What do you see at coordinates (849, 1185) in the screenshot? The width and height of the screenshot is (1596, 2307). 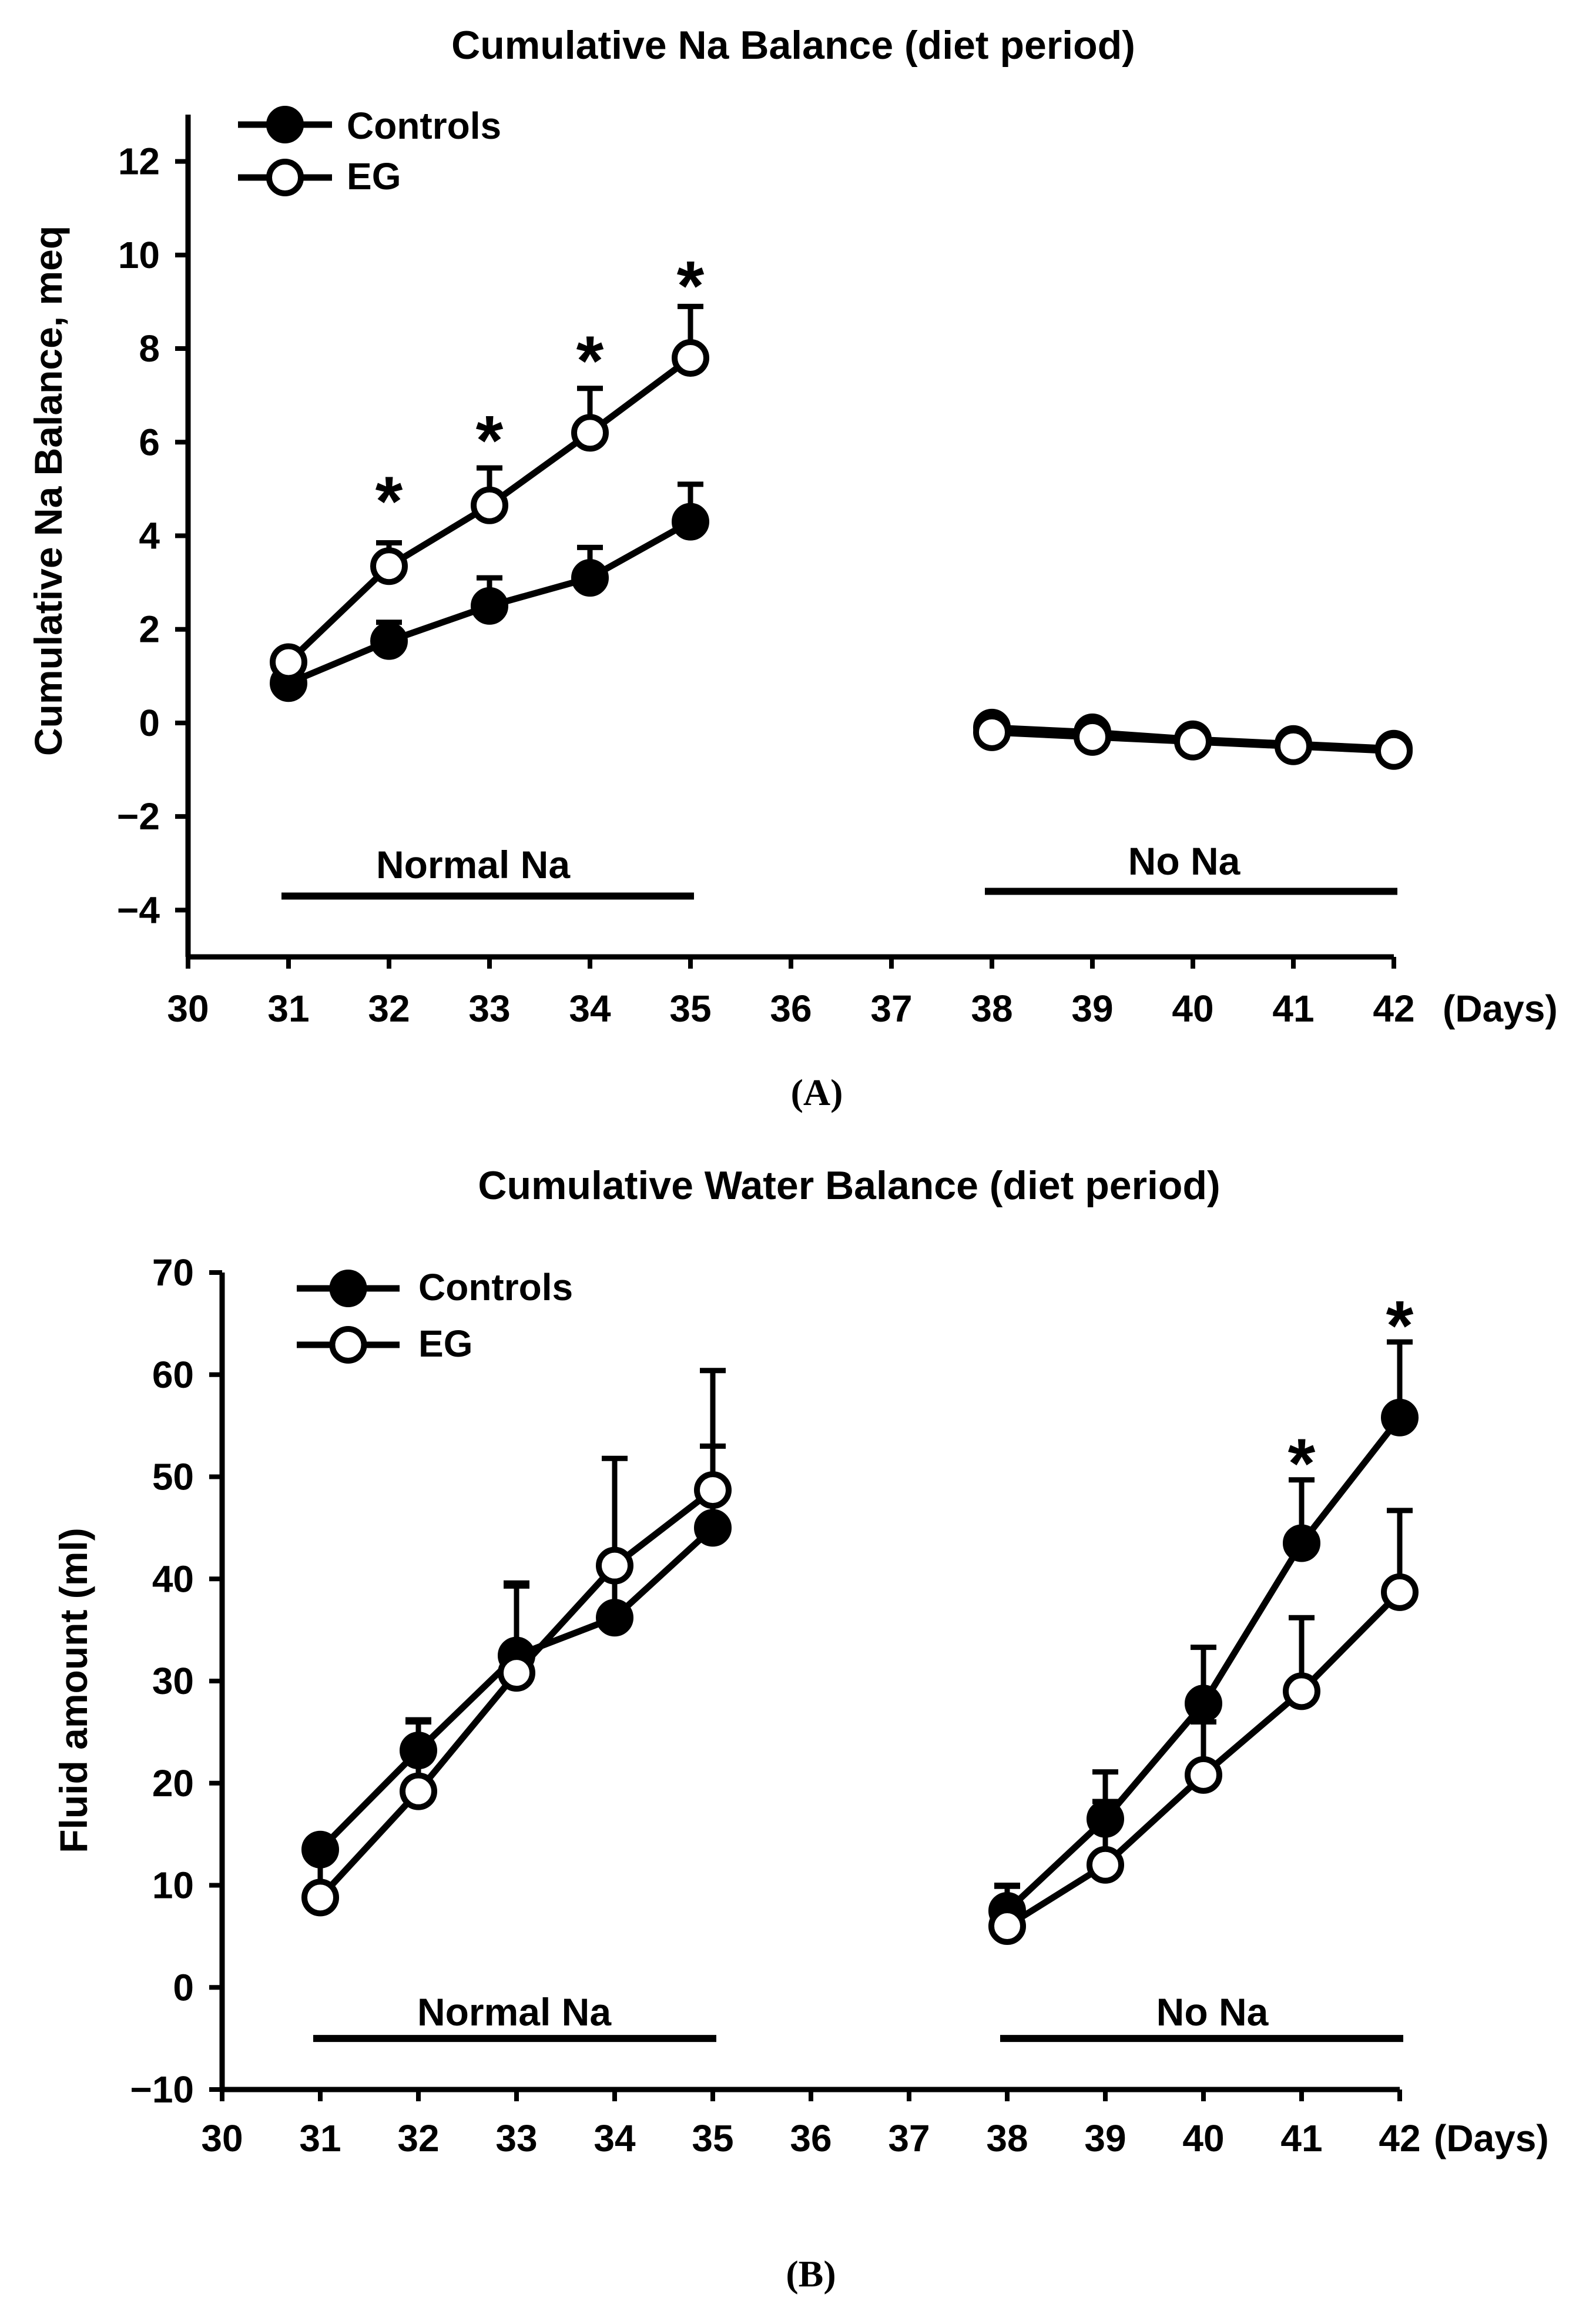 I see `chart-title: Cumulative Water Balance (diet period)` at bounding box center [849, 1185].